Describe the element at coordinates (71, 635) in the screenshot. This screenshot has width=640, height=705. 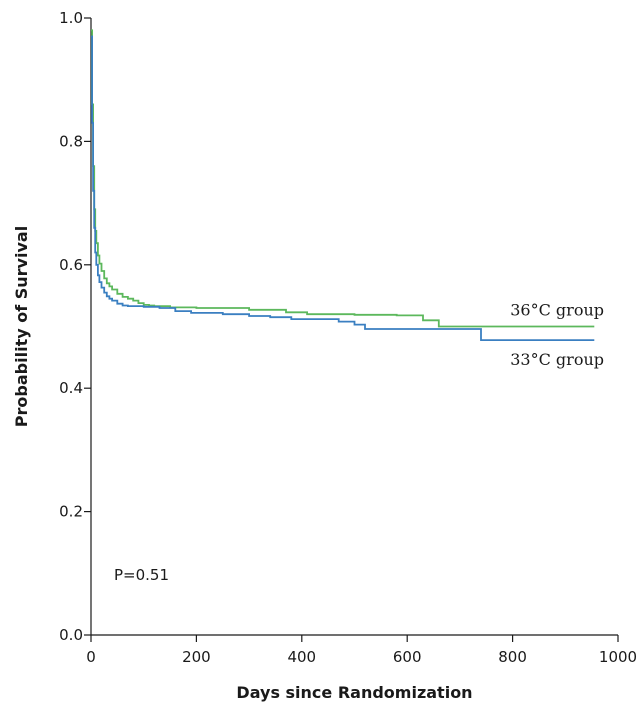
I see `y-tick-label: 0.0` at that location.